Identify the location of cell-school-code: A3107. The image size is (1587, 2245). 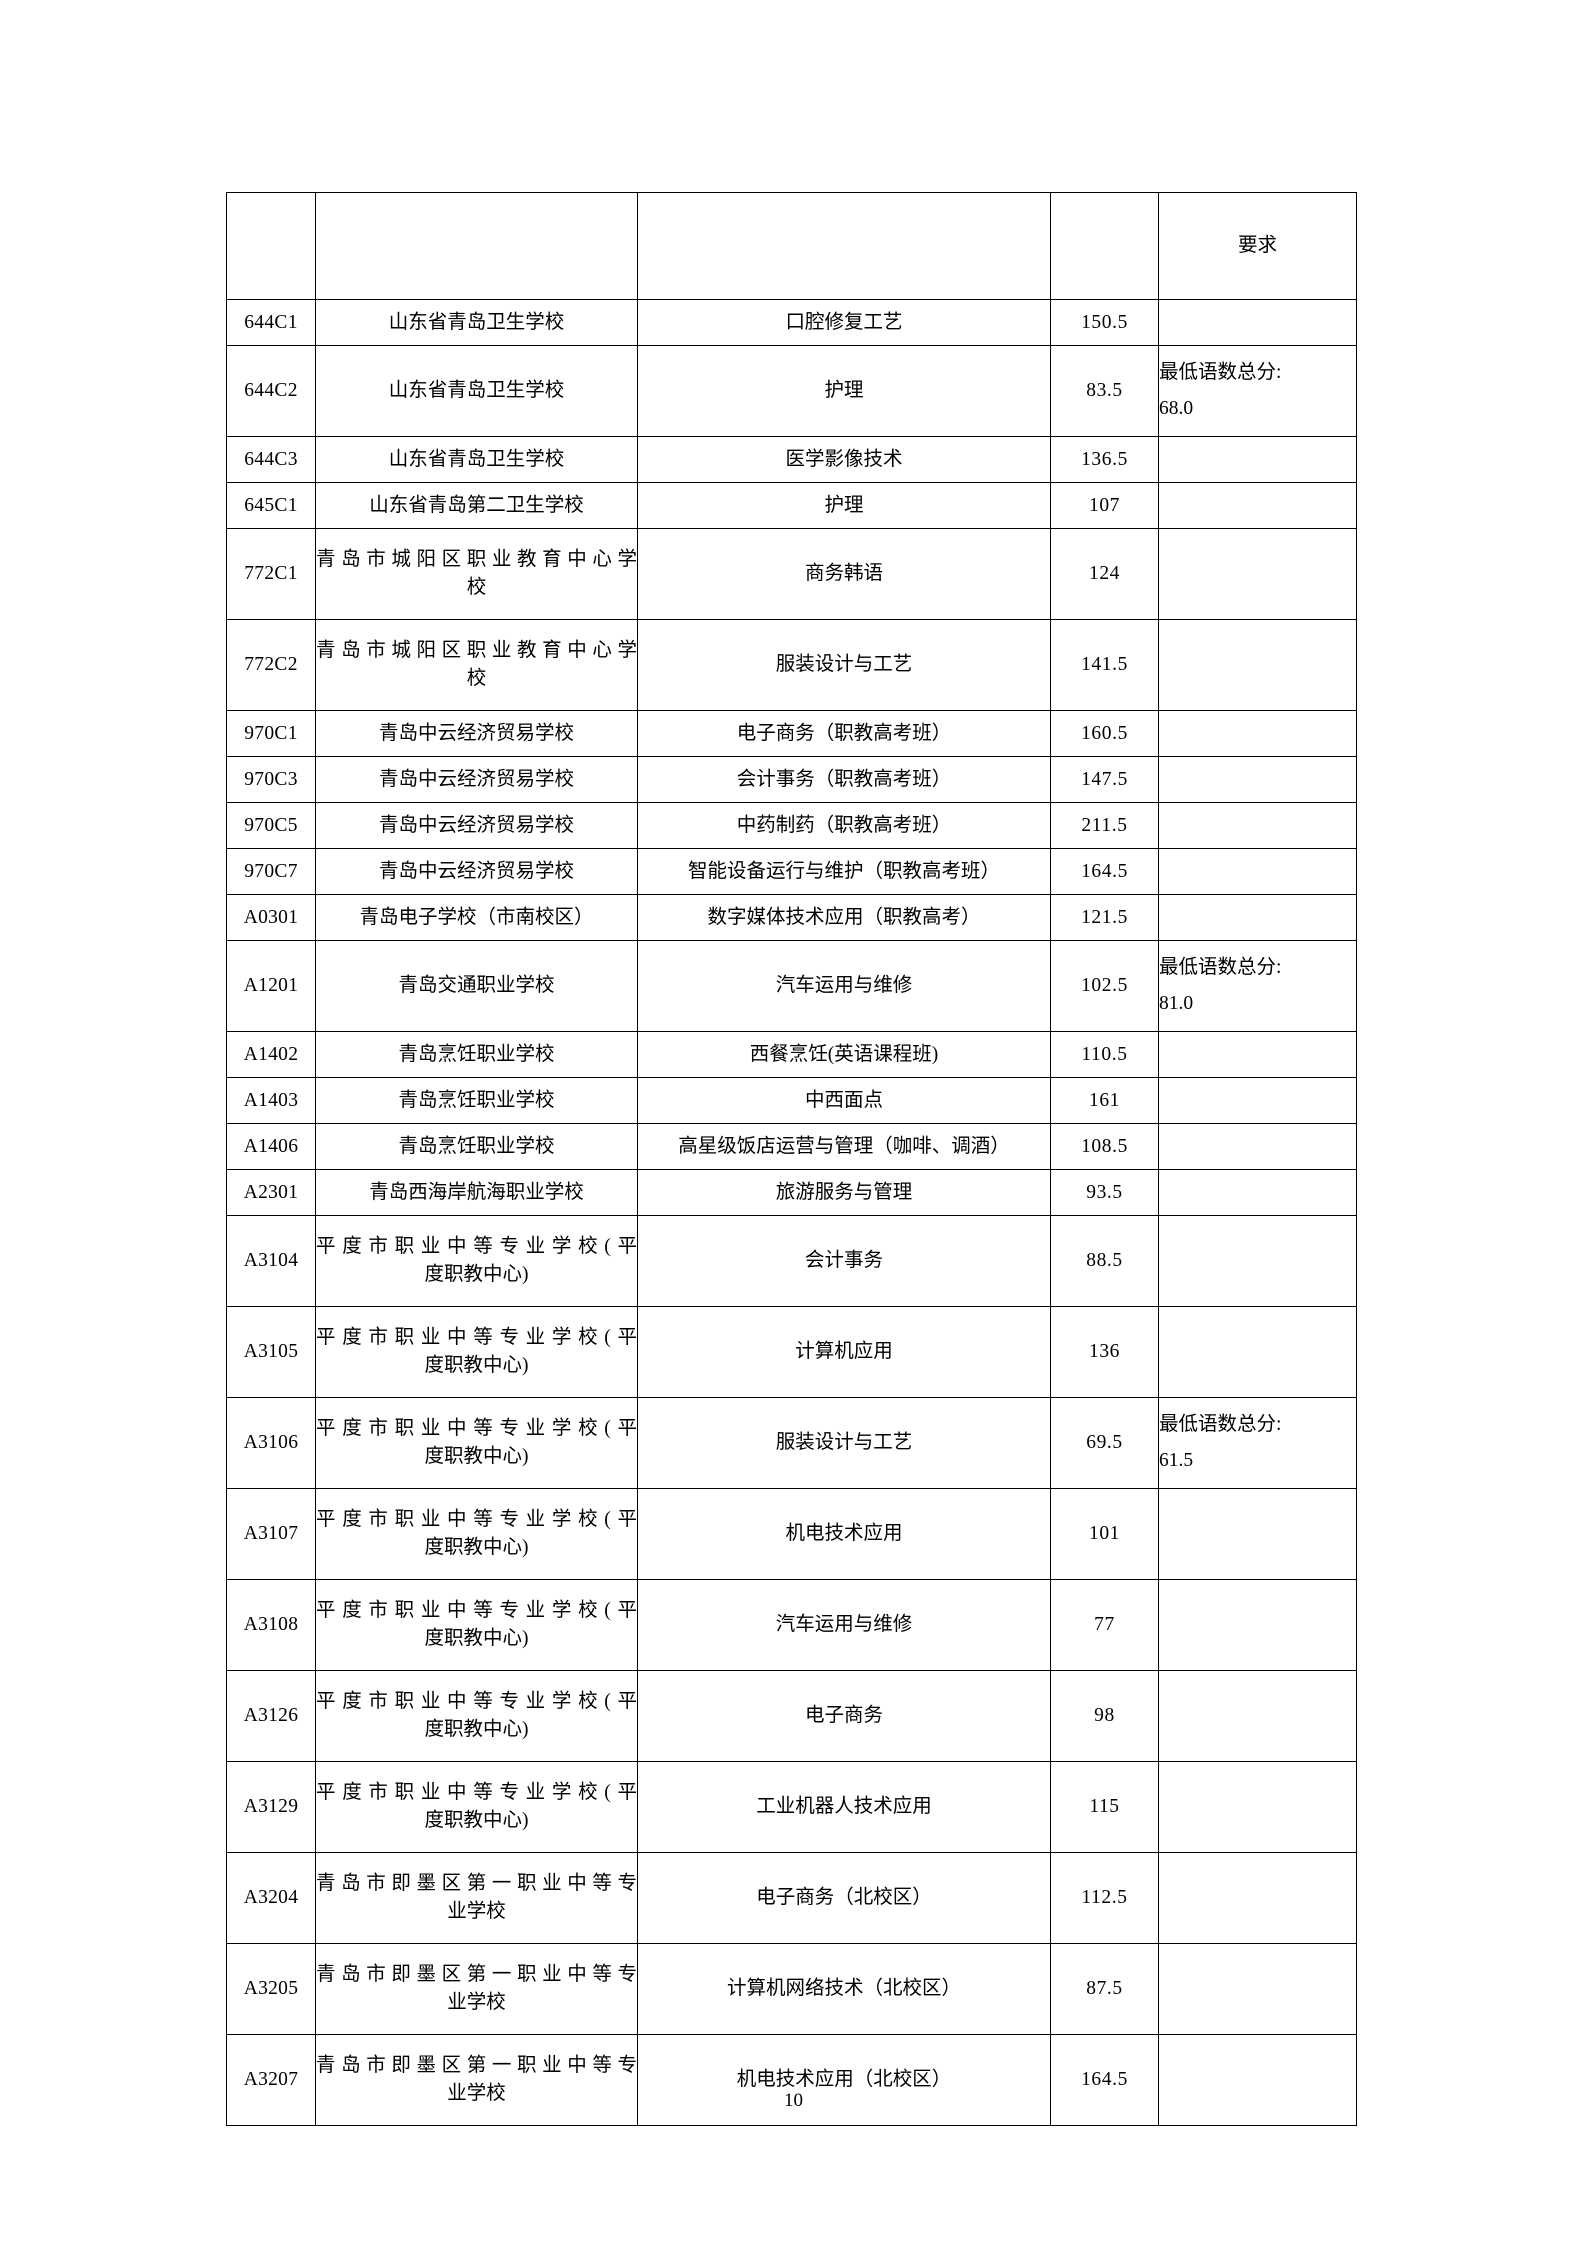
(271, 1534).